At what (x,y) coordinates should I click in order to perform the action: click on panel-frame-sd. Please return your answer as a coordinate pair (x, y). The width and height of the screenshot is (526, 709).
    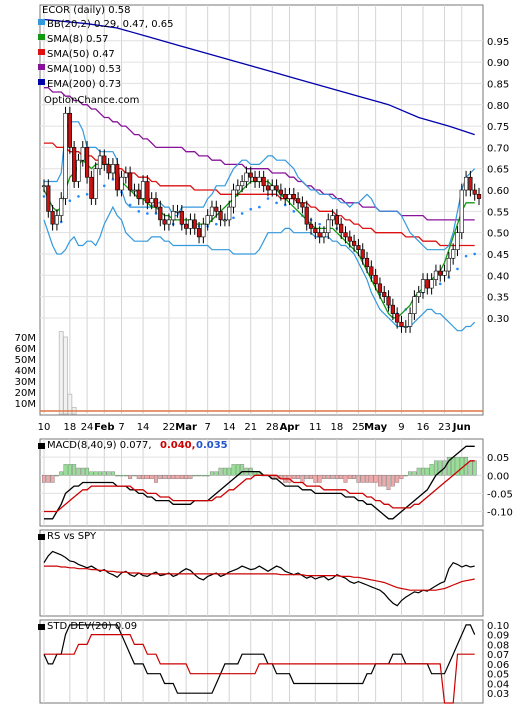
    Looking at the image, I should click on (261, 661).